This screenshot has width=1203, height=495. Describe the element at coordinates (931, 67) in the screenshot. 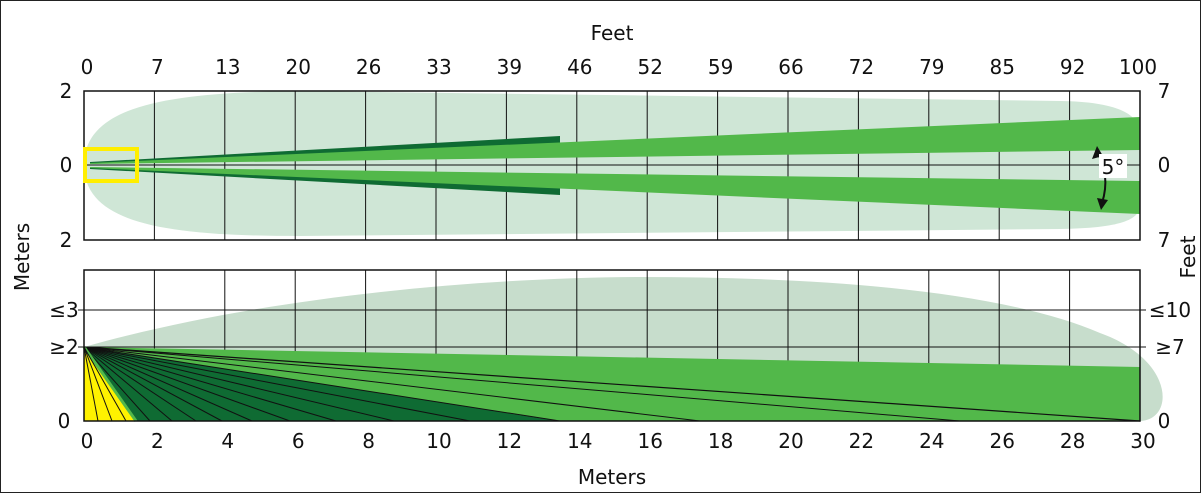

I see `feet-tick-label: 79` at that location.